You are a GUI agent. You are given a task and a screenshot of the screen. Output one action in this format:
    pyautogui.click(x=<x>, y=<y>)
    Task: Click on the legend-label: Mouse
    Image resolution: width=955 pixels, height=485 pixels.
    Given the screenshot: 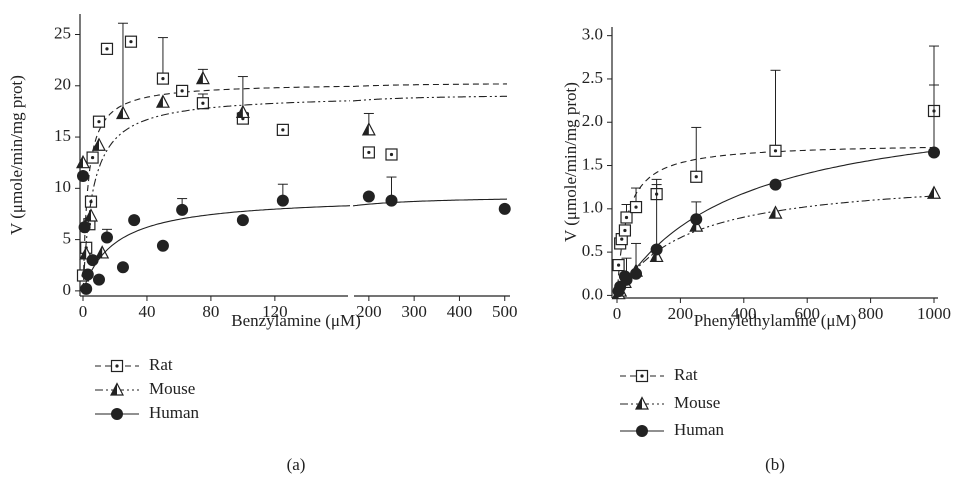 What is the action you would take?
    pyautogui.click(x=172, y=388)
    